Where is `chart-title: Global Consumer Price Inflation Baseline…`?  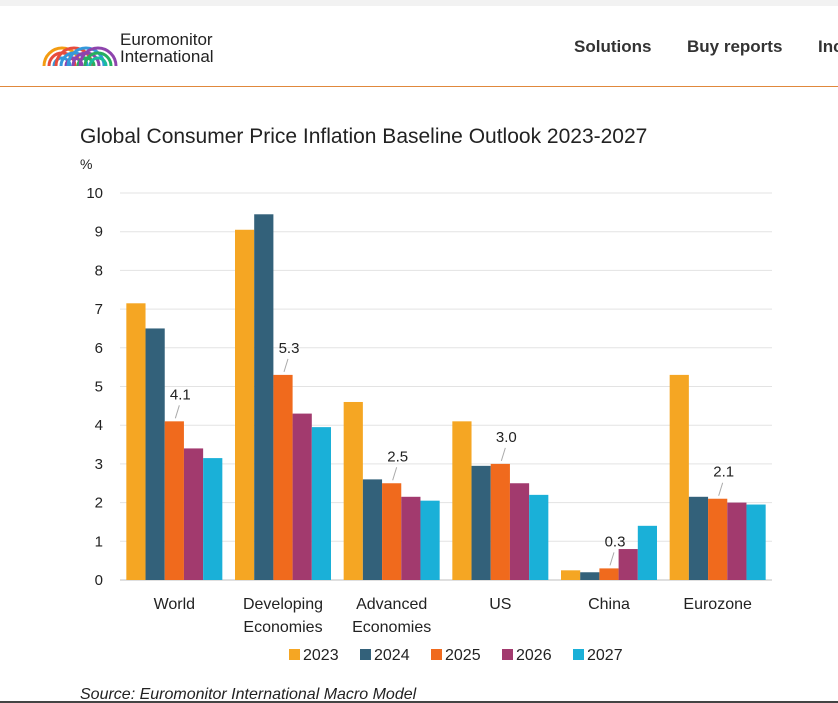 chart-title: Global Consumer Price Inflation Baseline… is located at coordinates (363, 136).